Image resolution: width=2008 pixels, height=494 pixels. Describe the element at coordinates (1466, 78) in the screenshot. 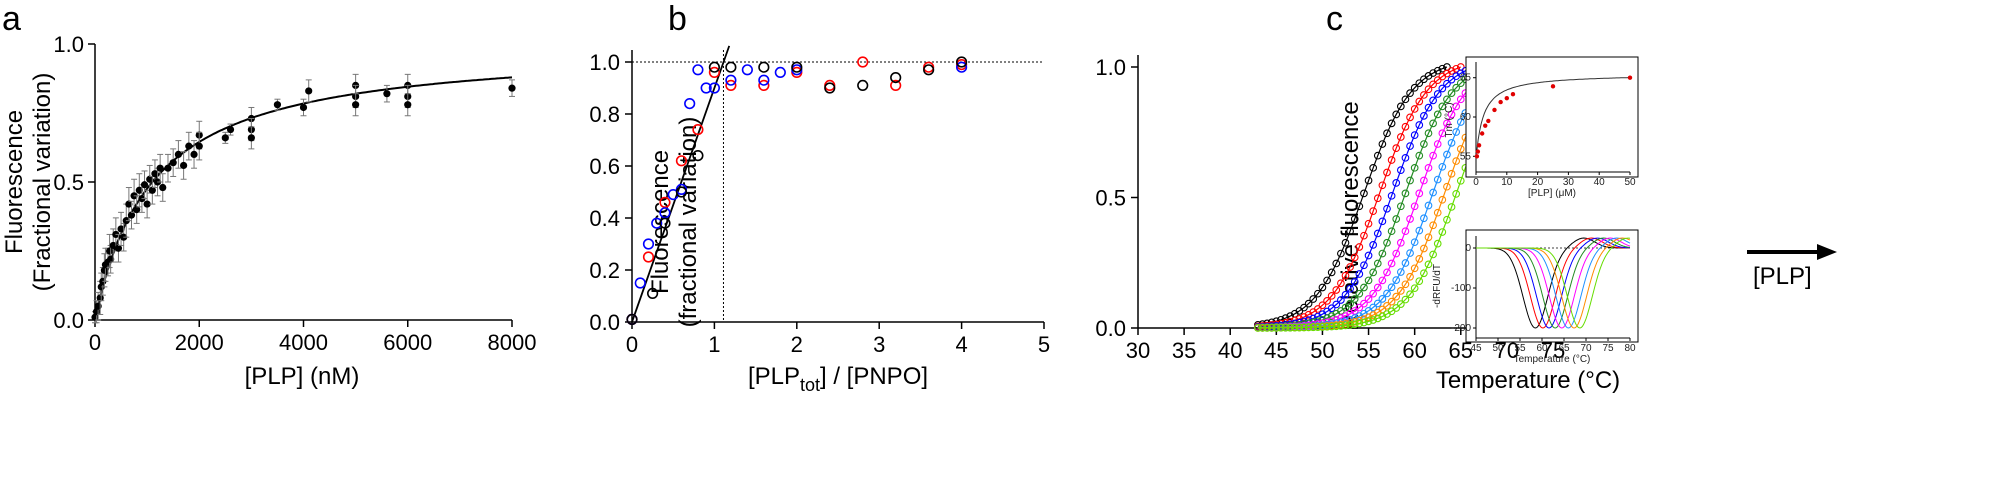

I see `inset-tm-y-tick-label: 65` at that location.